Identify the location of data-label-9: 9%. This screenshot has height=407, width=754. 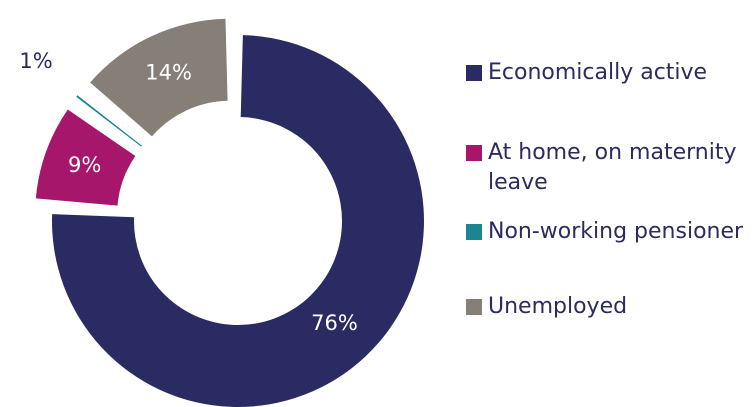
(84, 165).